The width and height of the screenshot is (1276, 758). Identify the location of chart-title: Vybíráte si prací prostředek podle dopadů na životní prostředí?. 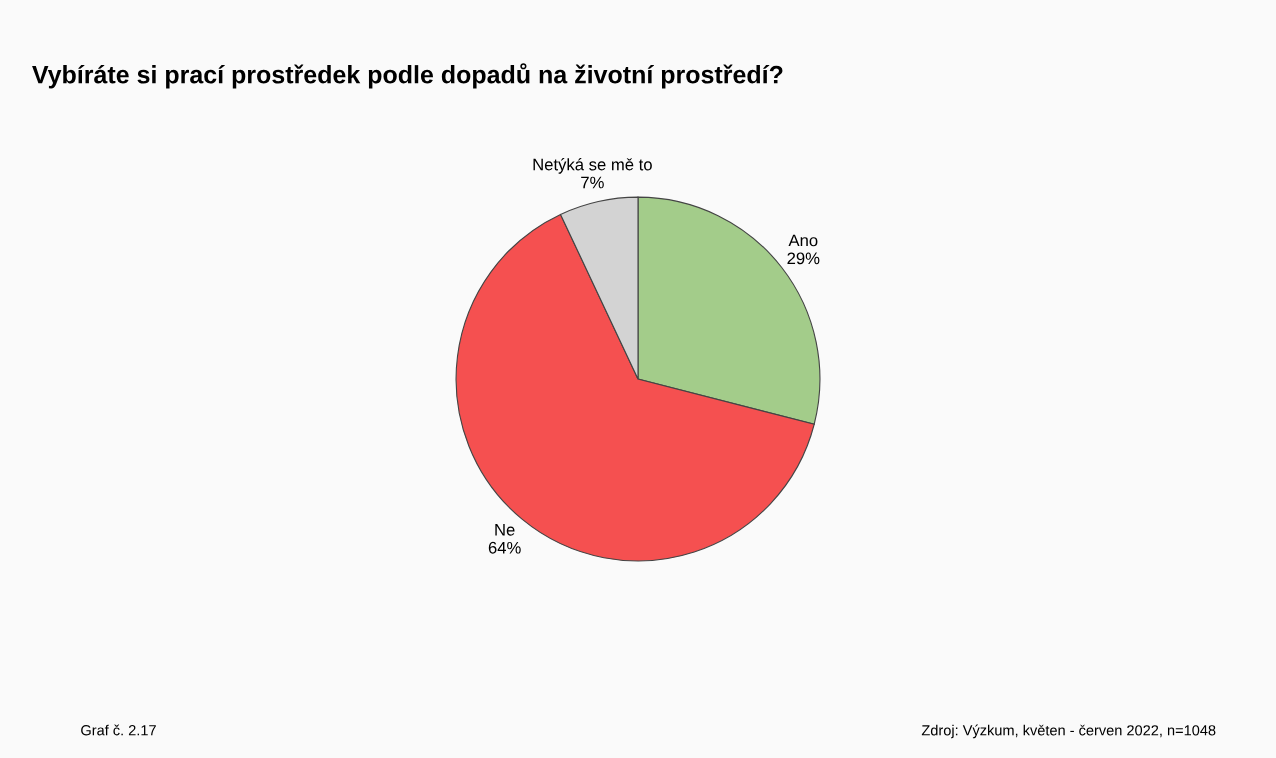
(407, 76).